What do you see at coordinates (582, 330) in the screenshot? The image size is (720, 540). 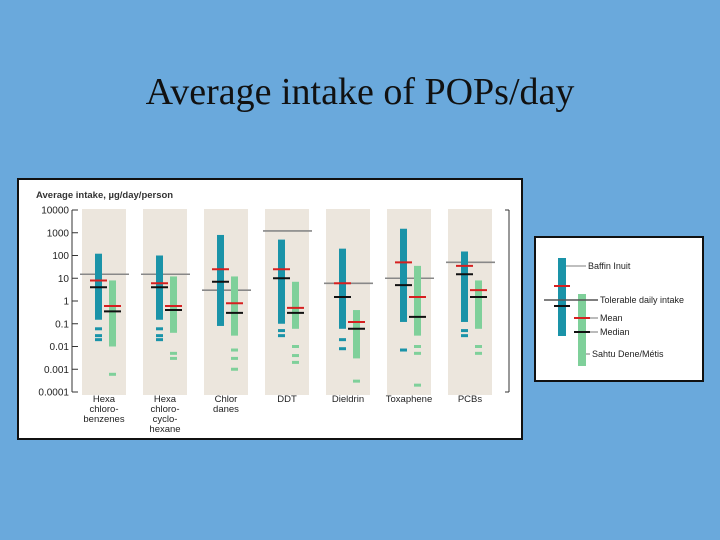 I see `legend-sahtu-bar` at bounding box center [582, 330].